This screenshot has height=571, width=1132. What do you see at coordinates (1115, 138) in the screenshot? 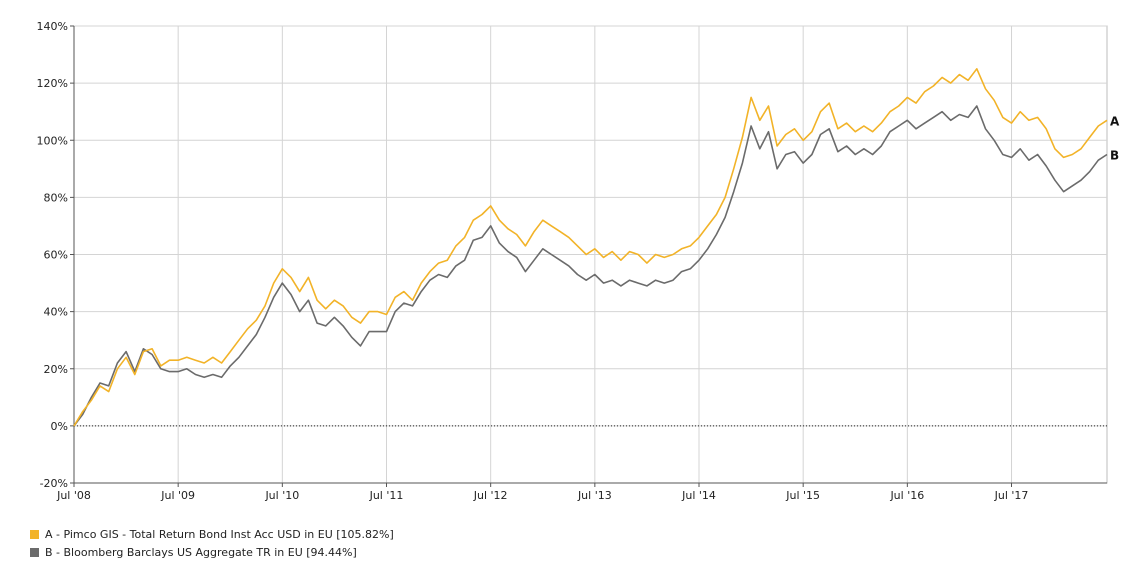
I see `series-end-labels: AB` at bounding box center [1115, 138].